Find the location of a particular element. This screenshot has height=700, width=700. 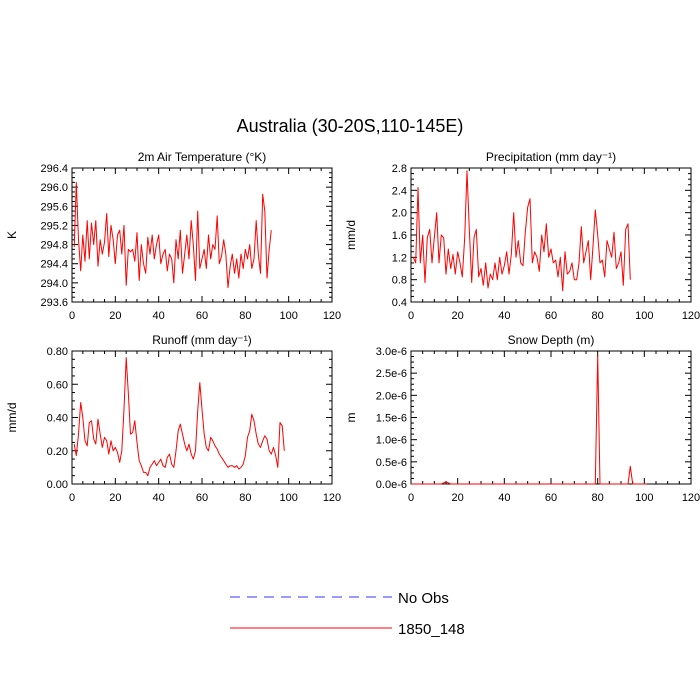

y-tick-label: 295.6 is located at coordinates (54, 207).